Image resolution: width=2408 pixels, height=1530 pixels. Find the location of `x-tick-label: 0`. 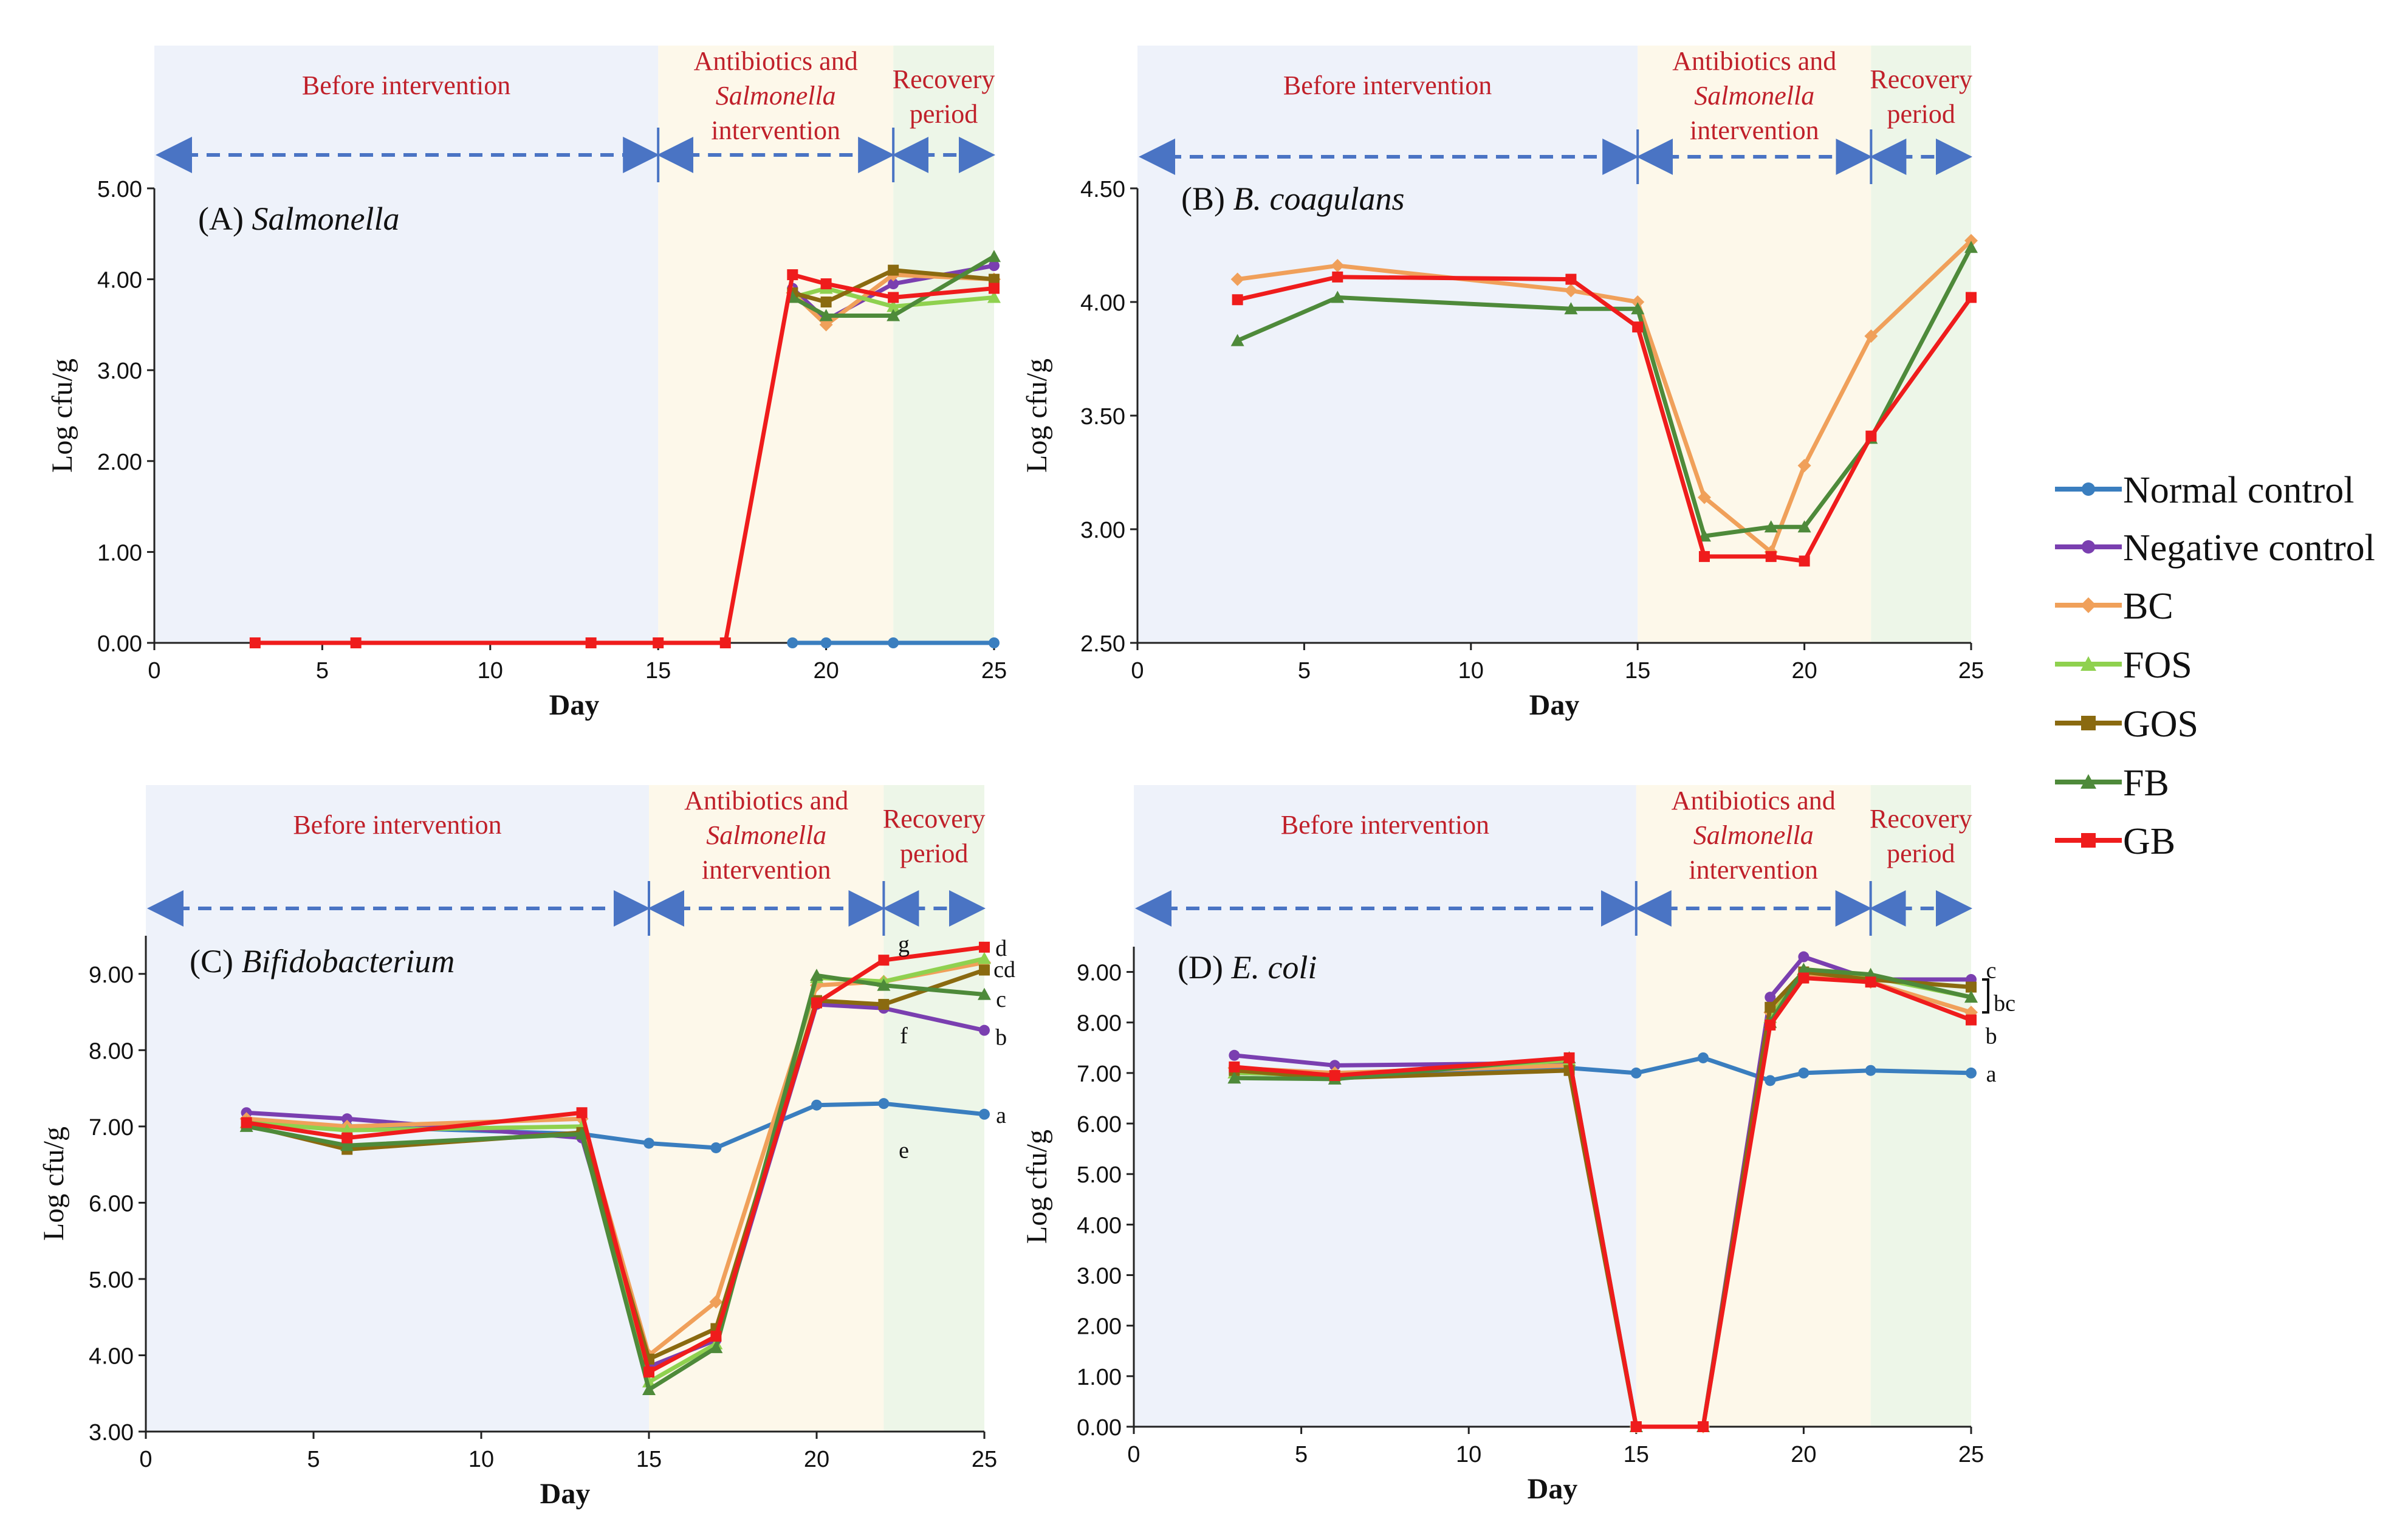

x-tick-label: 0 is located at coordinates (154, 671).